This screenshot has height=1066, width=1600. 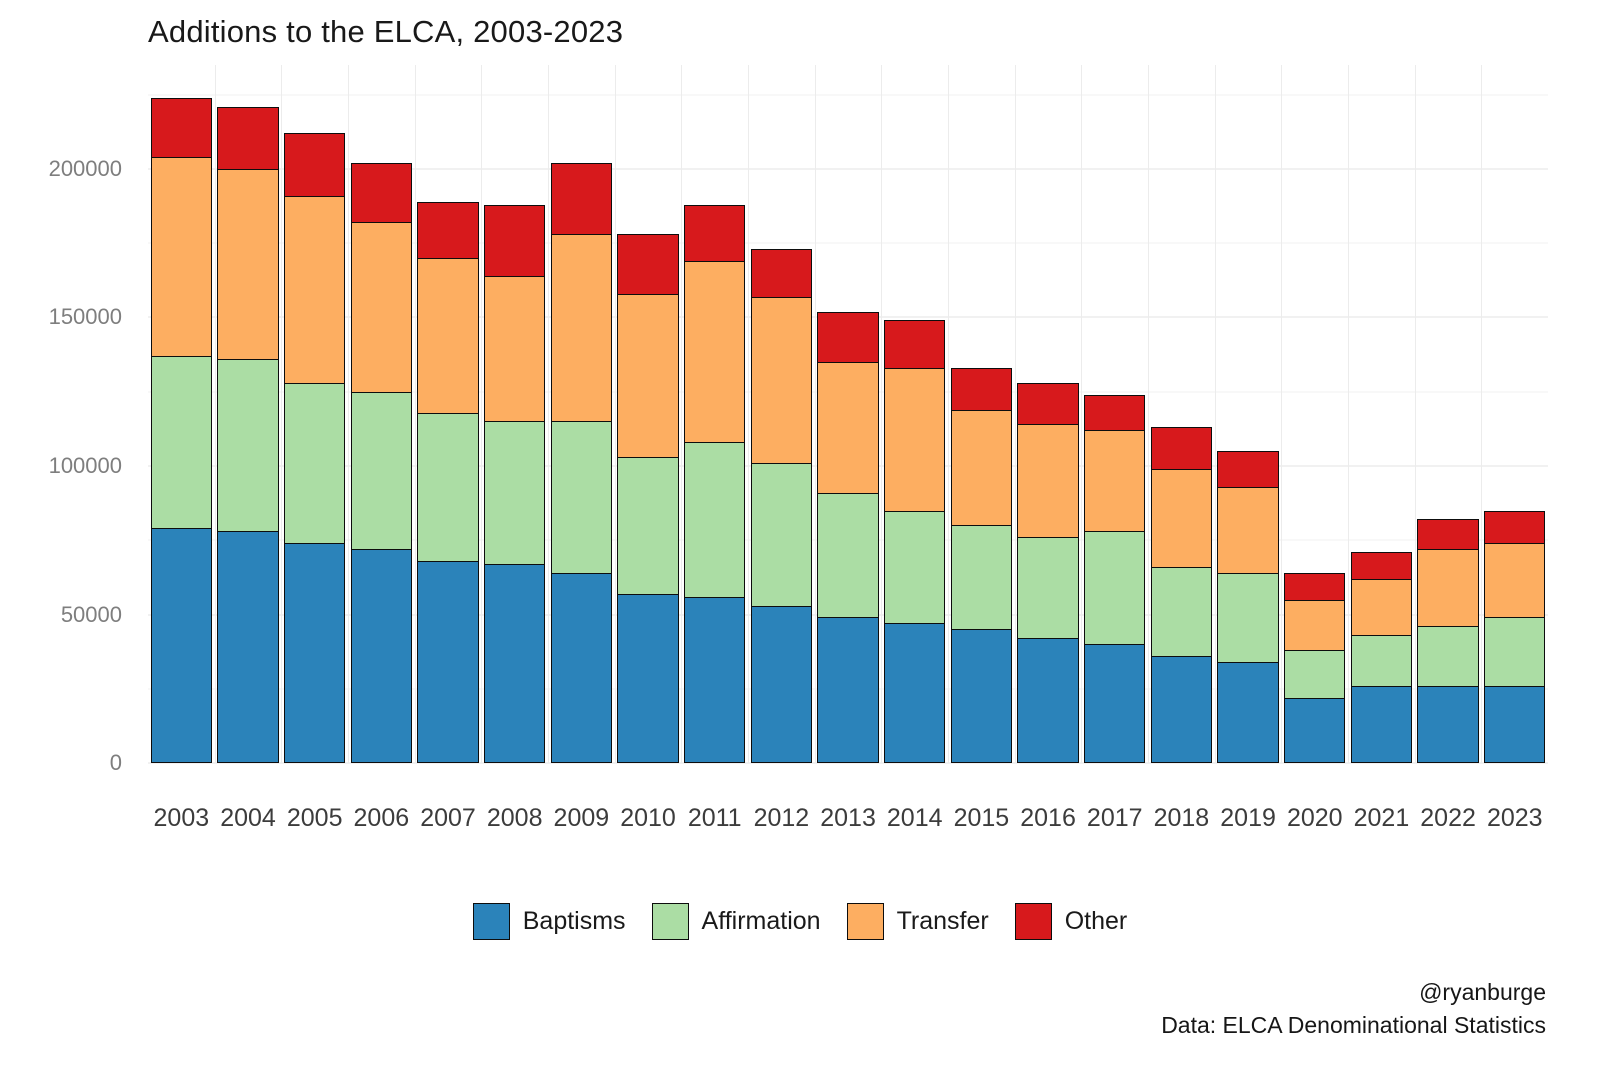 I want to click on bar-group-2008, so click(x=514, y=414).